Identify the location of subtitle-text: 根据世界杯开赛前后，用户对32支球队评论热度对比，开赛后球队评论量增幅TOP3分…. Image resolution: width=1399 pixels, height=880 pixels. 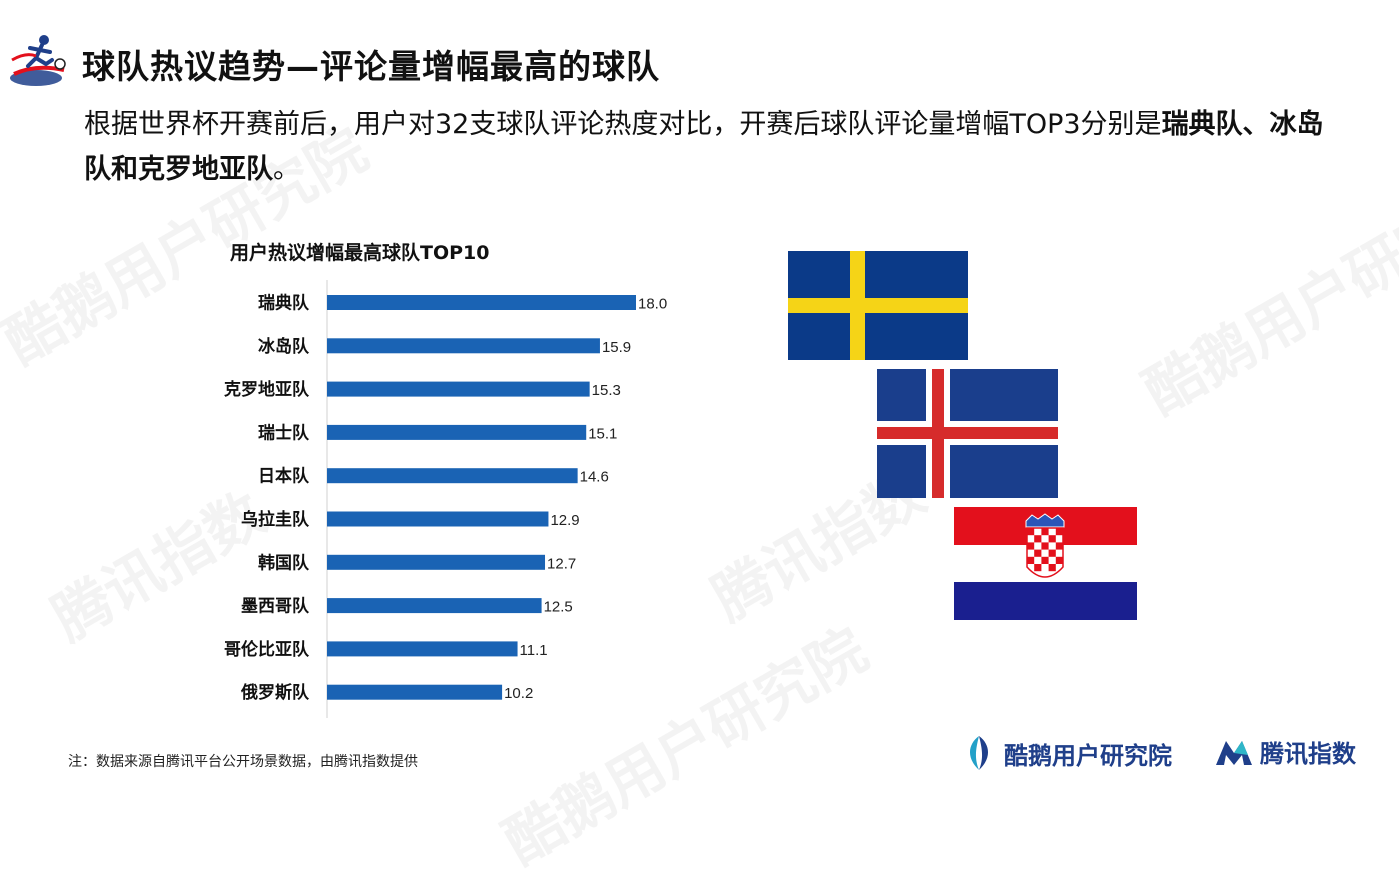
(623, 124).